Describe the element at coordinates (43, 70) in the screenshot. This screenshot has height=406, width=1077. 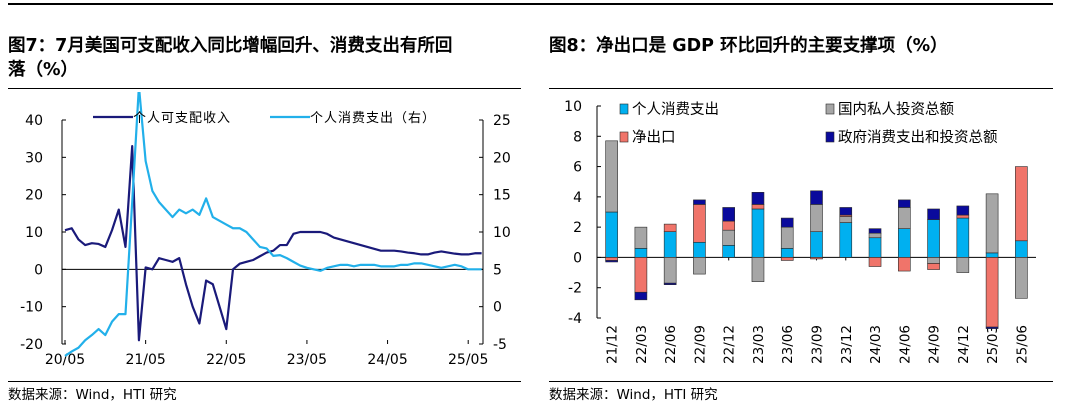
I see `left-title-line2: 落（%）` at that location.